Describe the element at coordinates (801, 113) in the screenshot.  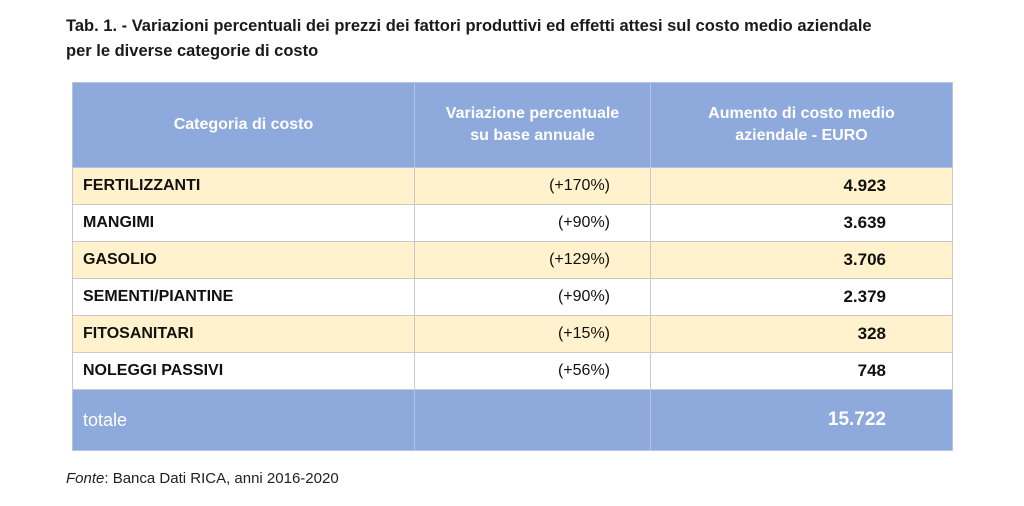
I see `header-cost-line-1: Aumento di costo medio` at that location.